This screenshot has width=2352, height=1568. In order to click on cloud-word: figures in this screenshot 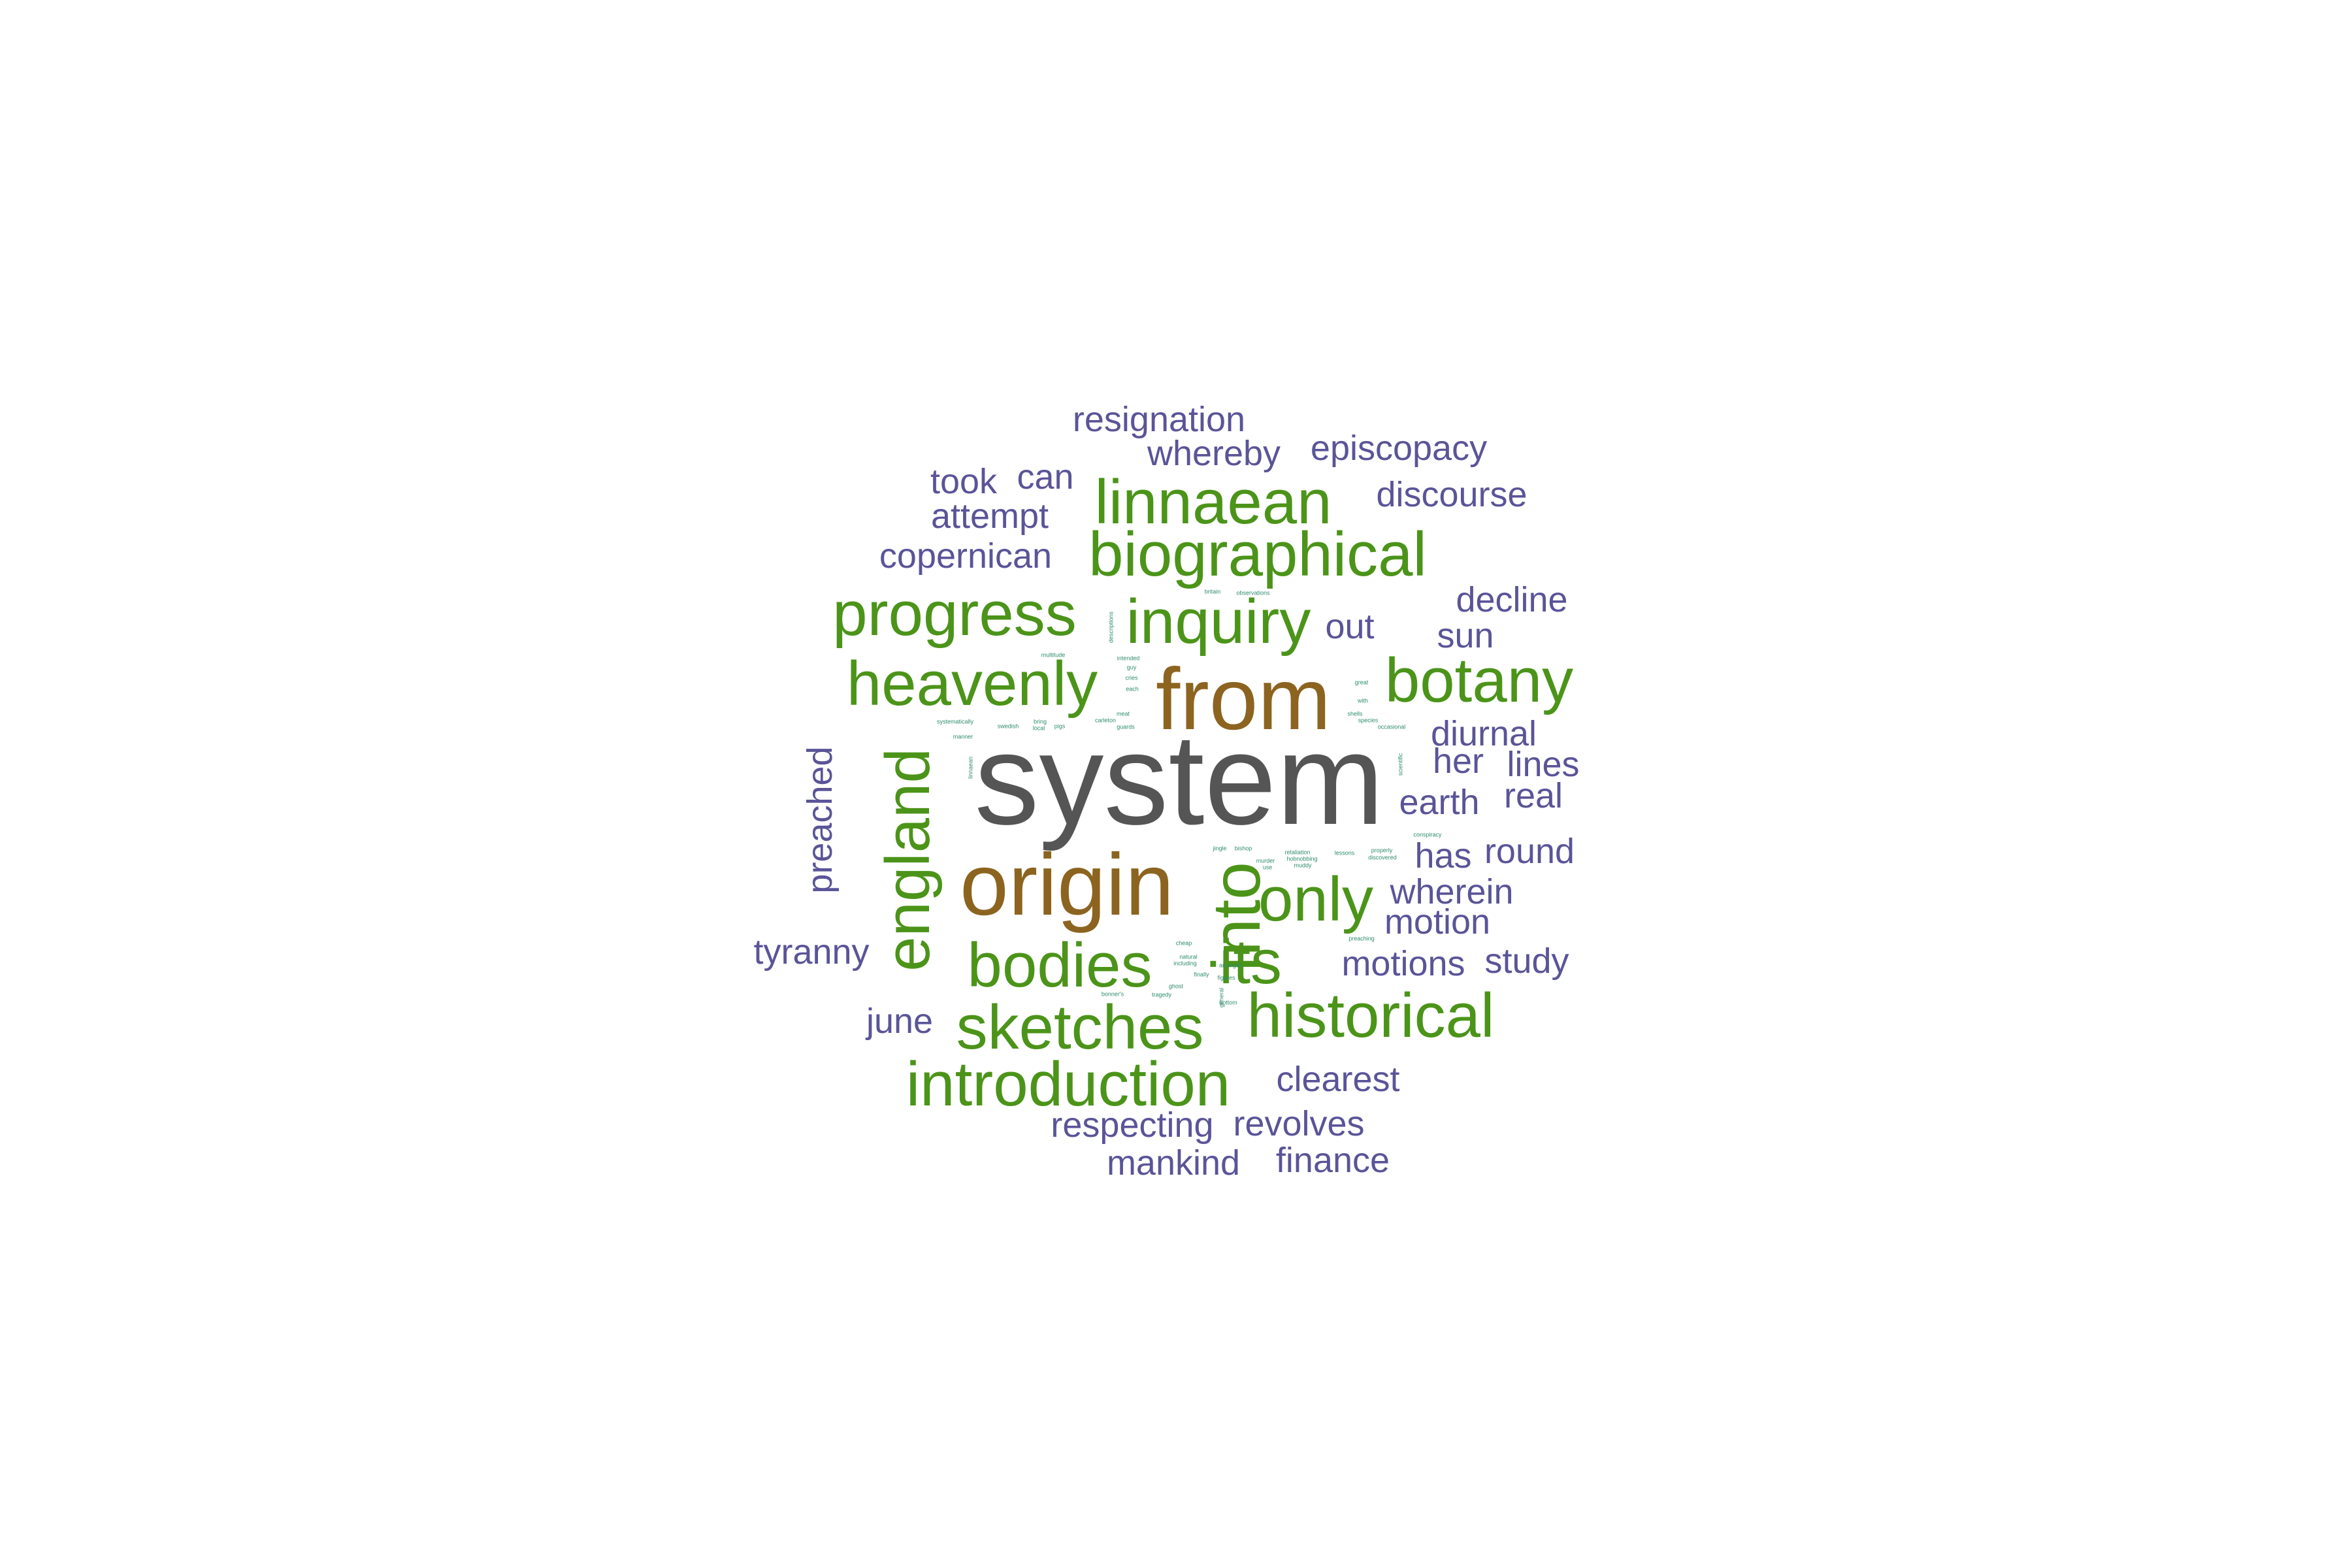, I will do `click(1226, 977)`.